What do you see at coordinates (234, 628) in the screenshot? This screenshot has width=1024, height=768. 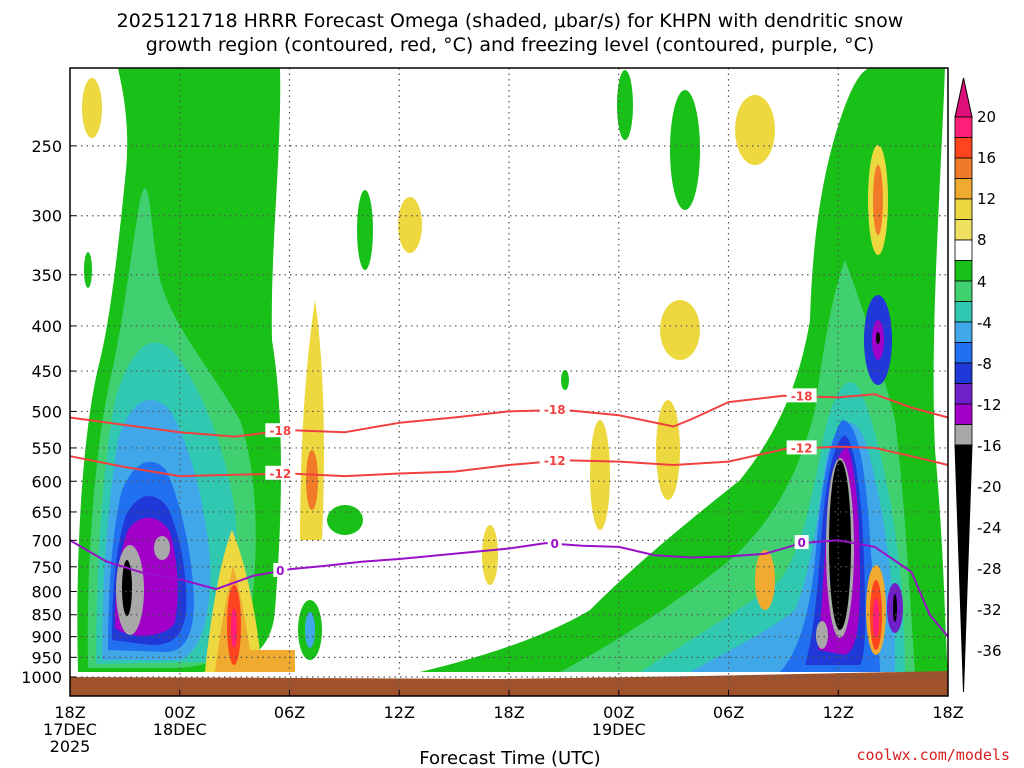 I see `omega-region-magenta-descent` at bounding box center [234, 628].